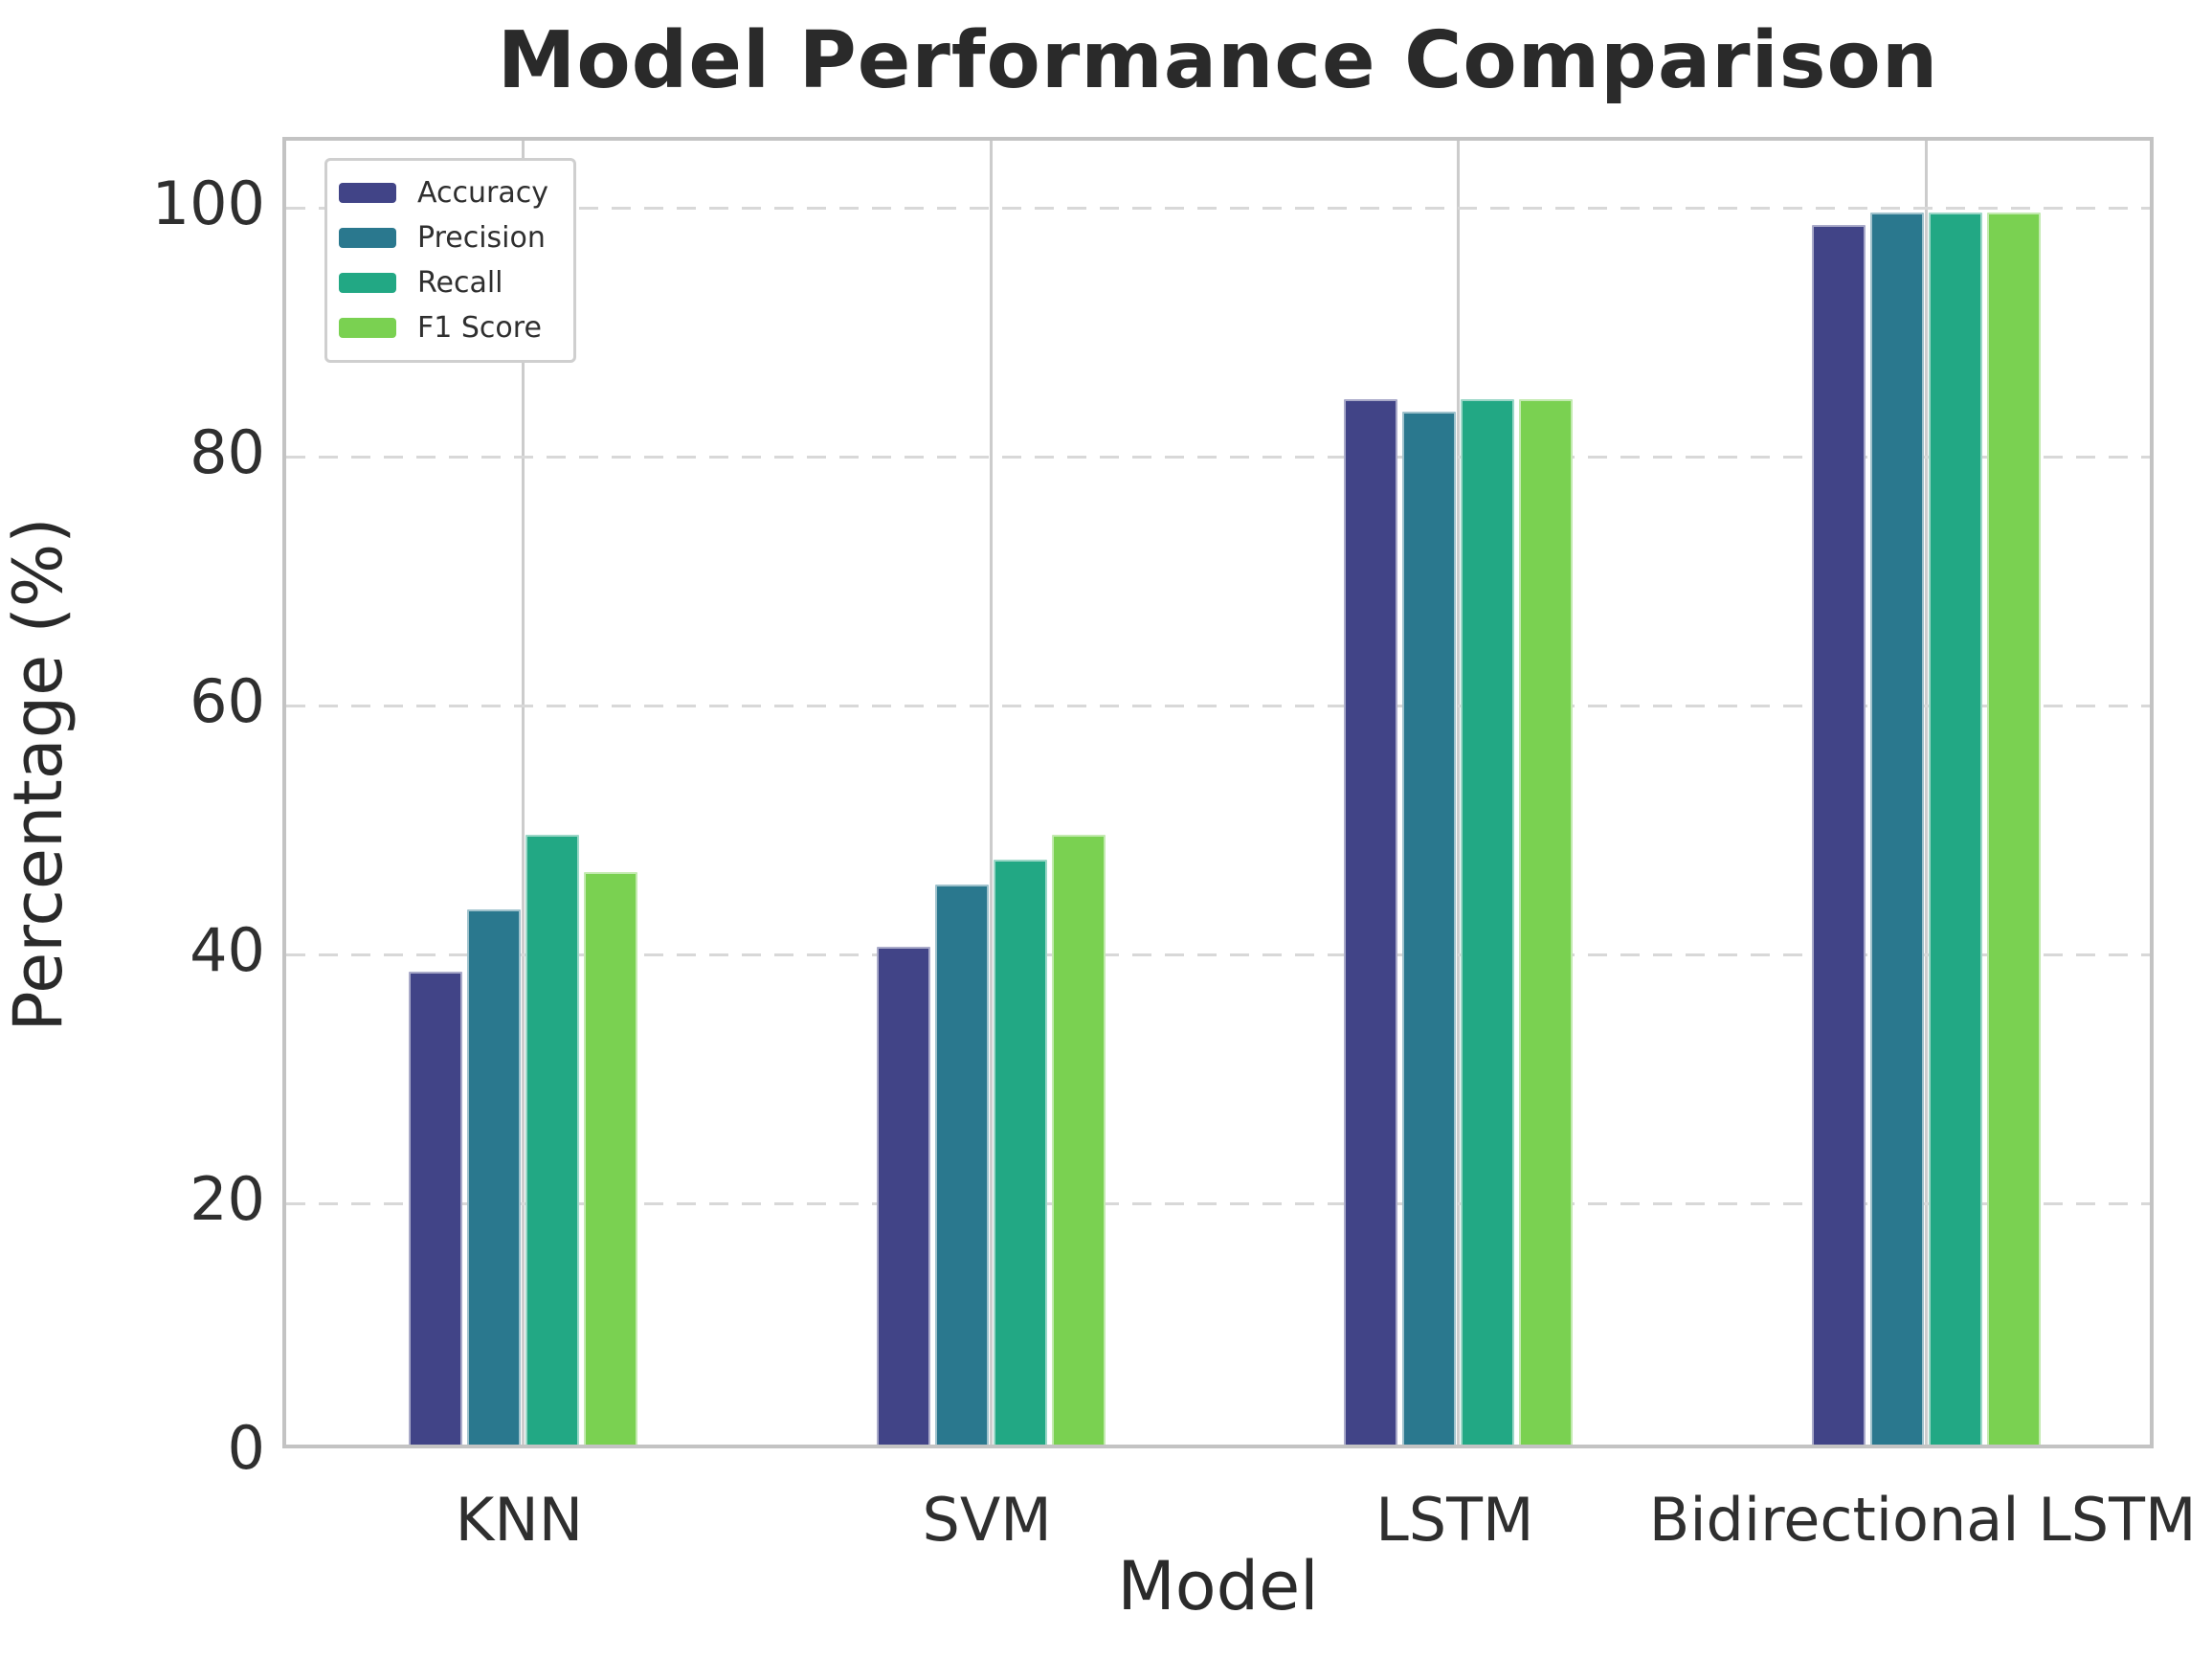 This screenshot has width=2212, height=1659. What do you see at coordinates (435, 1208) in the screenshot?
I see `bar-knn-accuracy` at bounding box center [435, 1208].